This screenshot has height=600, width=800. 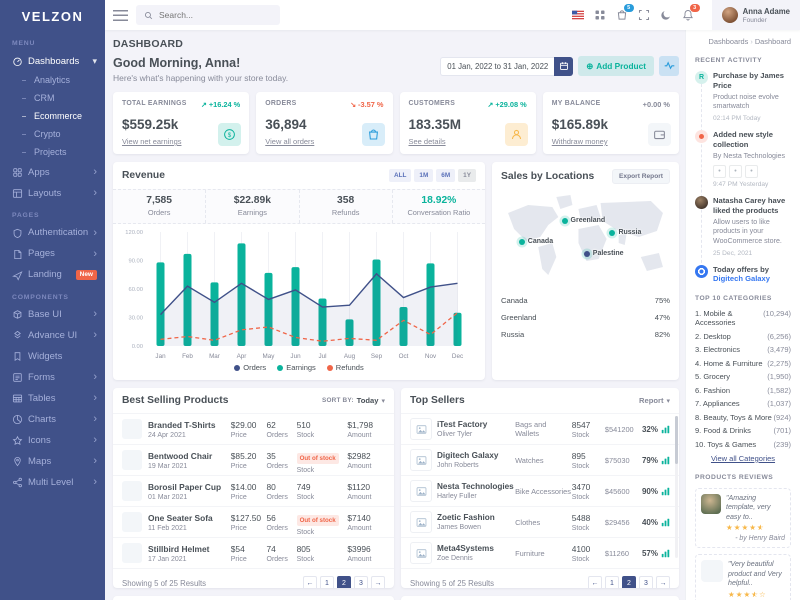 I want to click on seller-category: Watches, so click(x=529, y=460).